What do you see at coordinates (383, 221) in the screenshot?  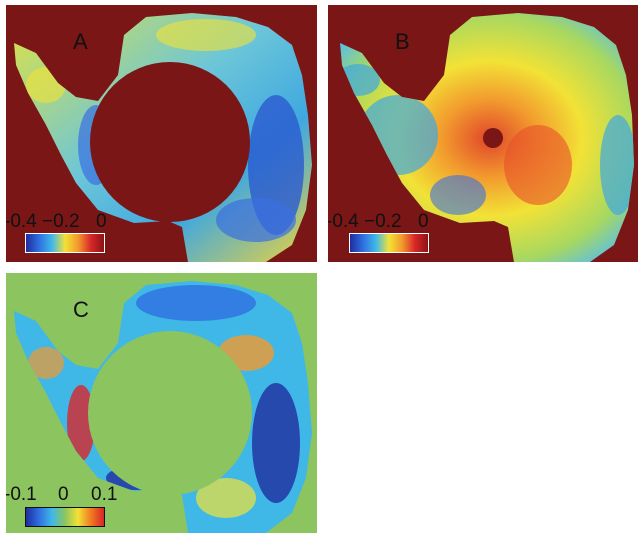 I see `colorbar-b-tick-1: −0.2` at bounding box center [383, 221].